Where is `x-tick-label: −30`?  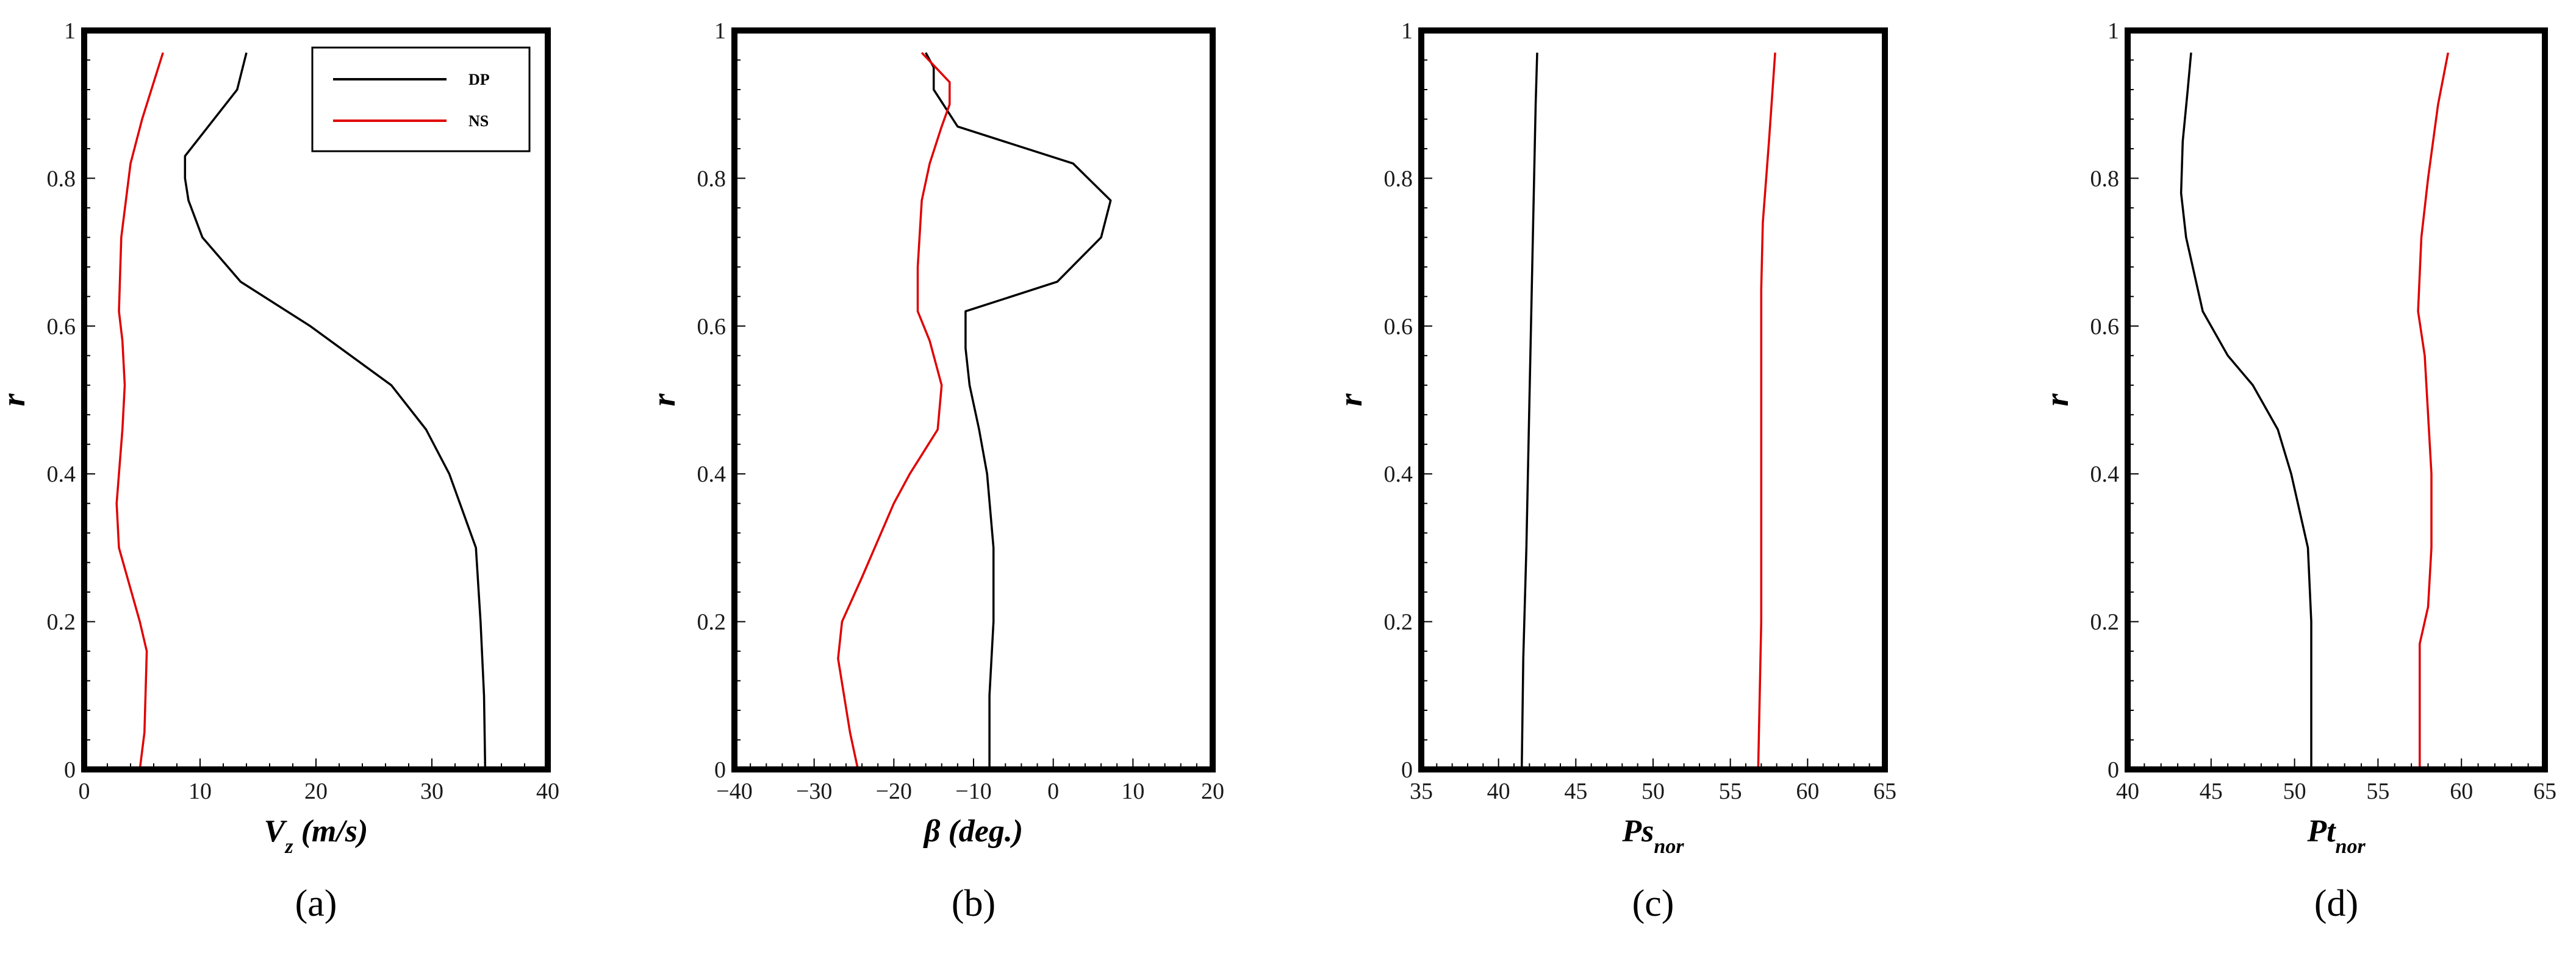 x-tick-label: −30 is located at coordinates (814, 792).